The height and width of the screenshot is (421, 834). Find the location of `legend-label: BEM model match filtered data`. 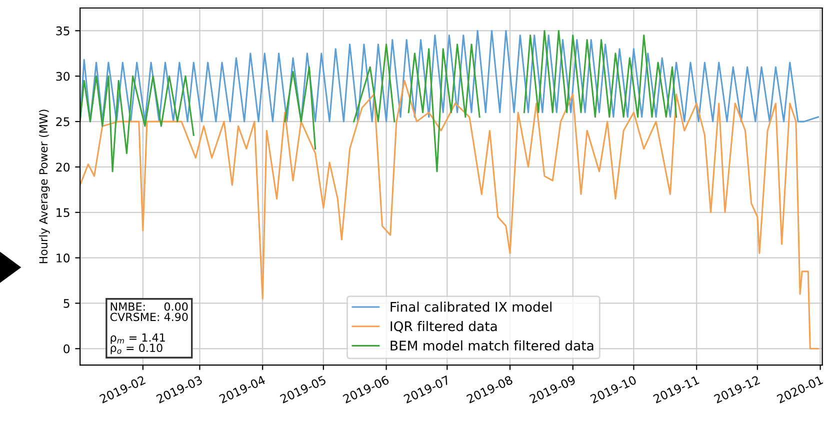

legend-label: BEM model match filtered data is located at coordinates (492, 345).